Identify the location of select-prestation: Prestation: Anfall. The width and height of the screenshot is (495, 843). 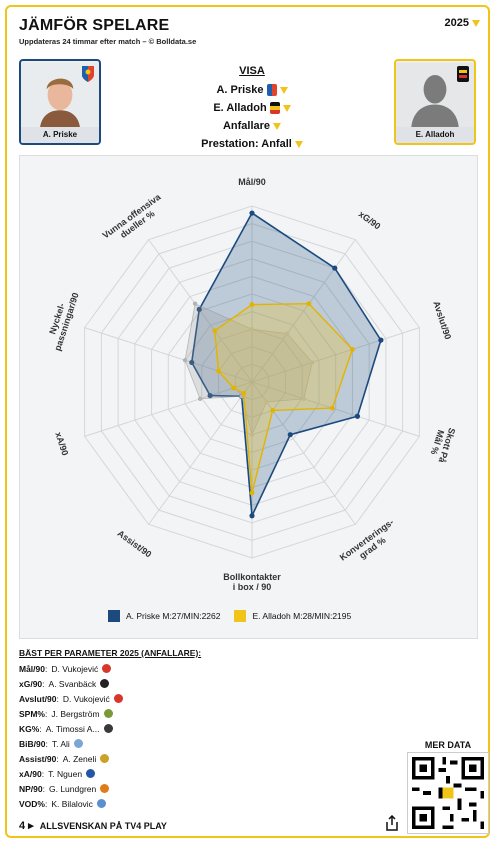
(252, 144).